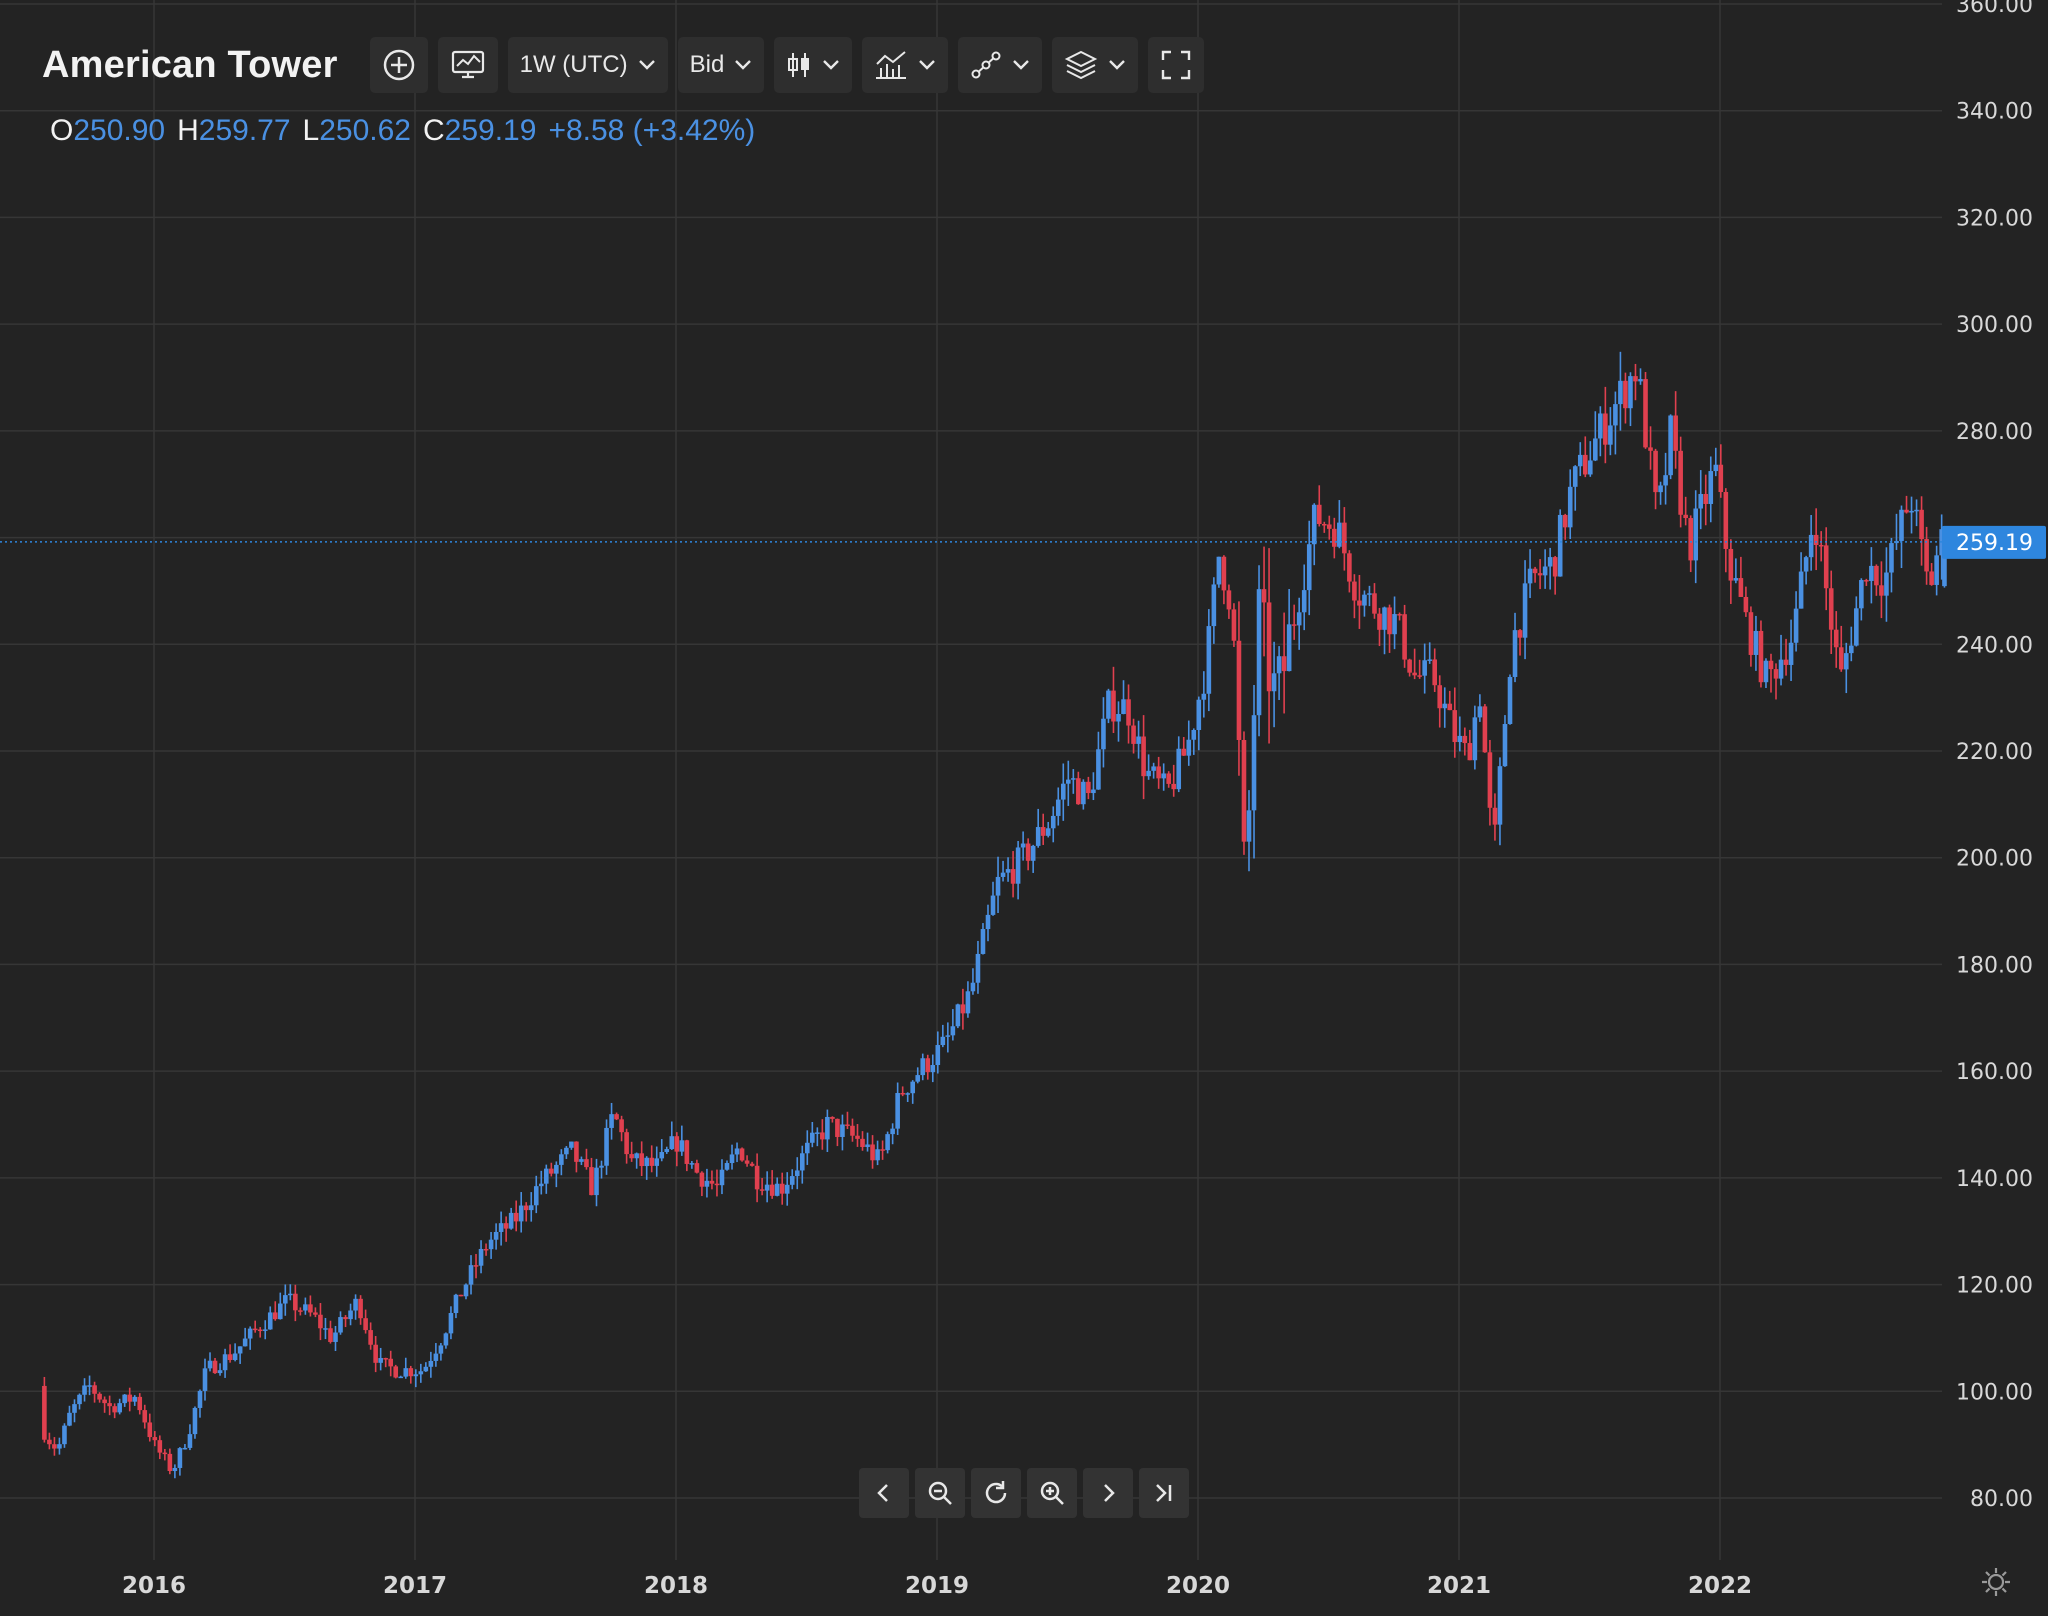 The image size is (2048, 1616). What do you see at coordinates (1176, 65) in the screenshot?
I see `fullscreen-button` at bounding box center [1176, 65].